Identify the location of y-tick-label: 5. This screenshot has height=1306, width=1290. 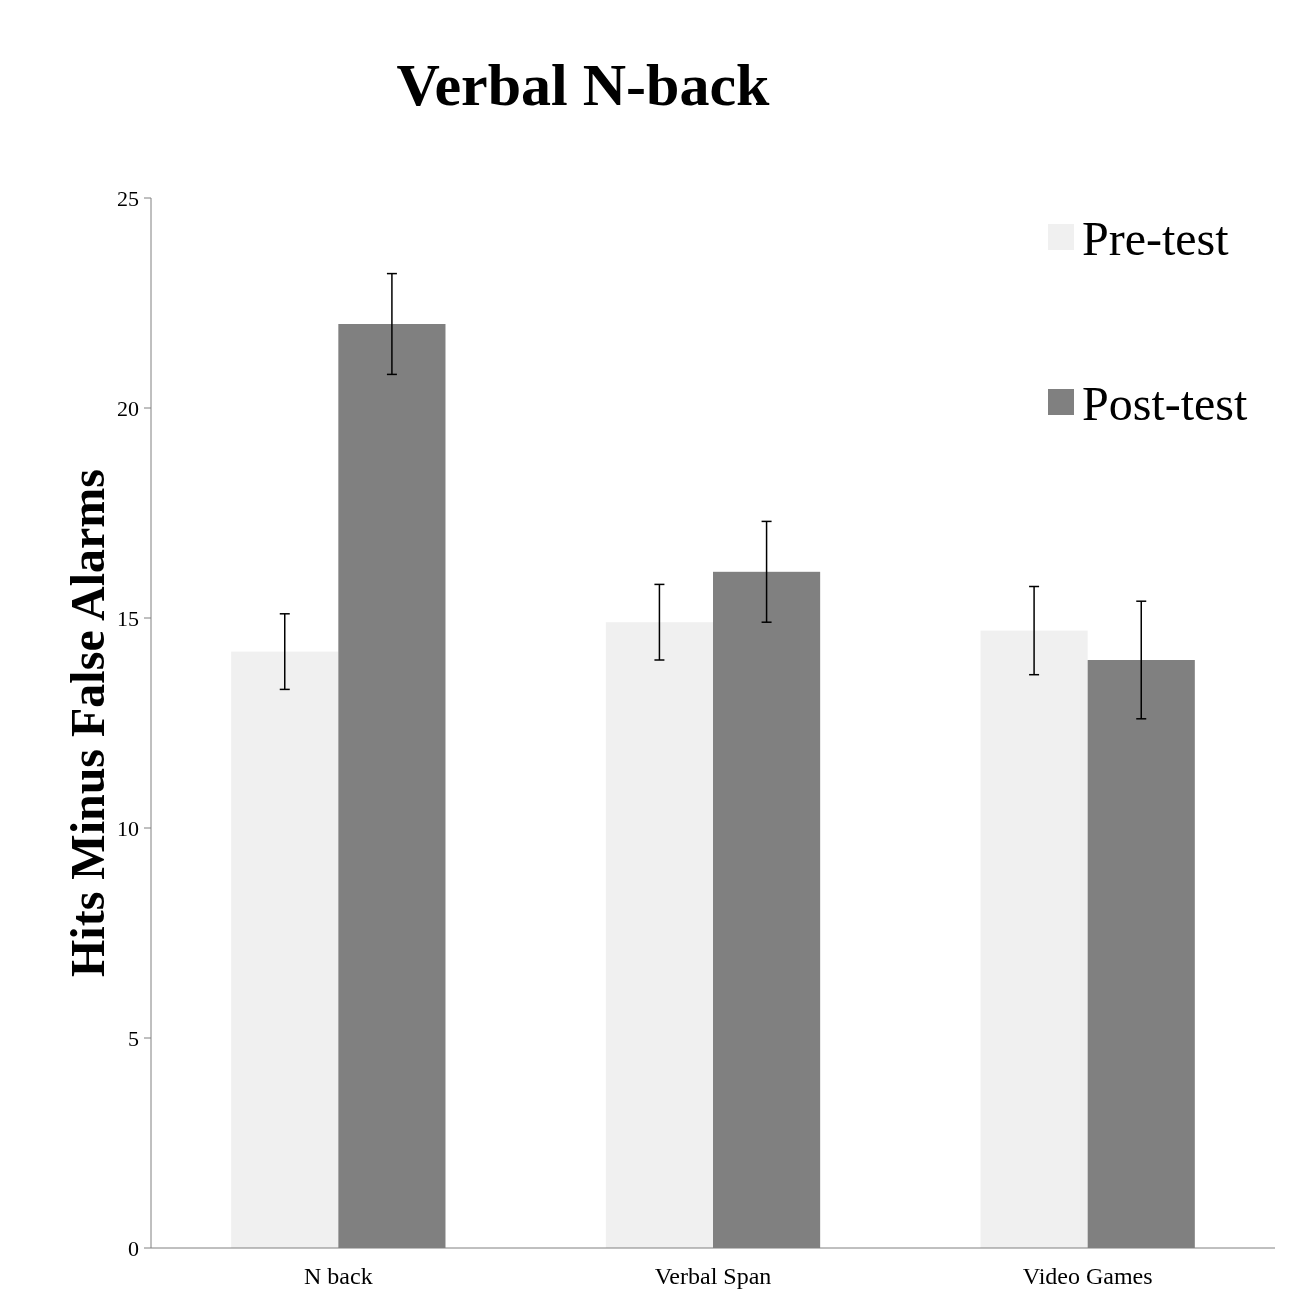
(133, 1038).